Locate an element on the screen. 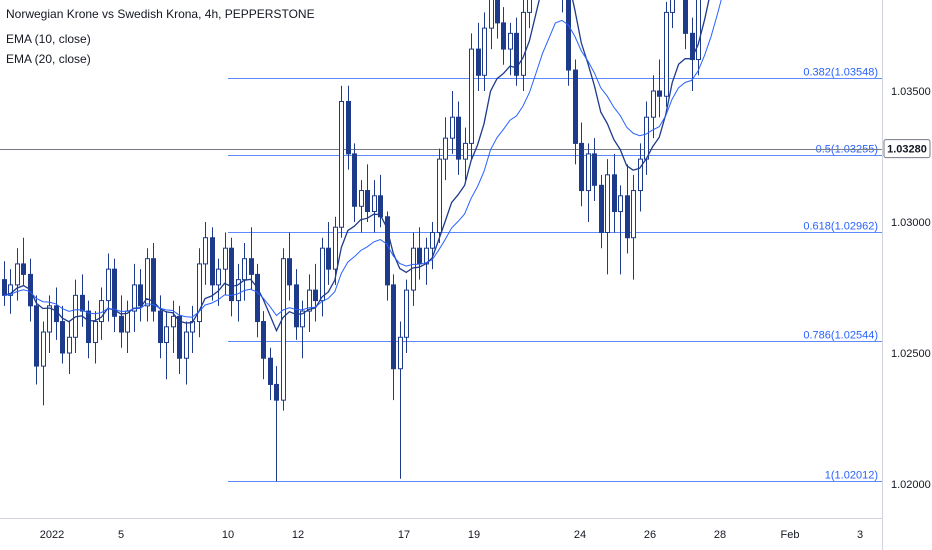 The height and width of the screenshot is (550, 932). price-tag-label: 1.03280 is located at coordinates (907, 150).